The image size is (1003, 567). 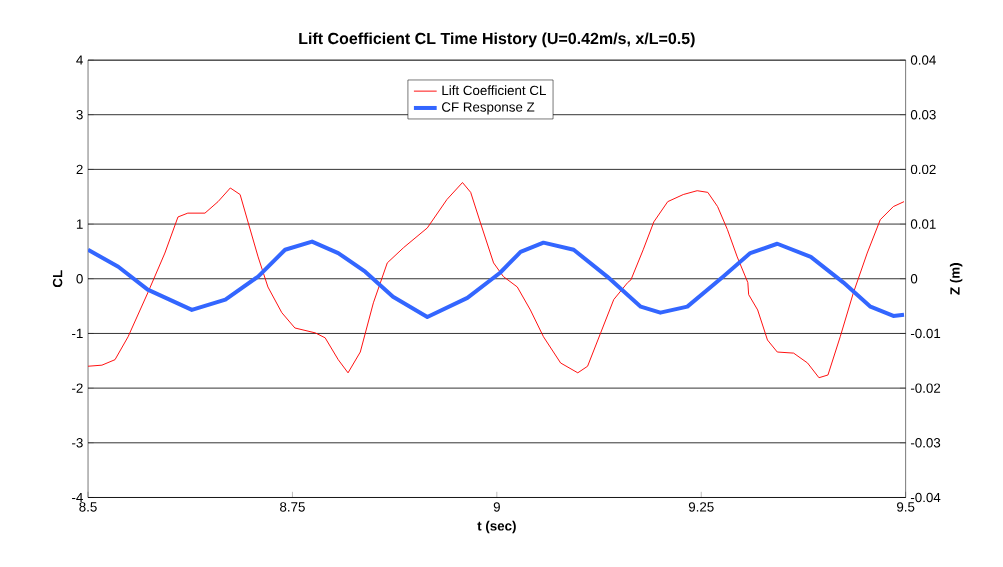 I want to click on x-tick-label: 8.5, so click(x=88, y=507).